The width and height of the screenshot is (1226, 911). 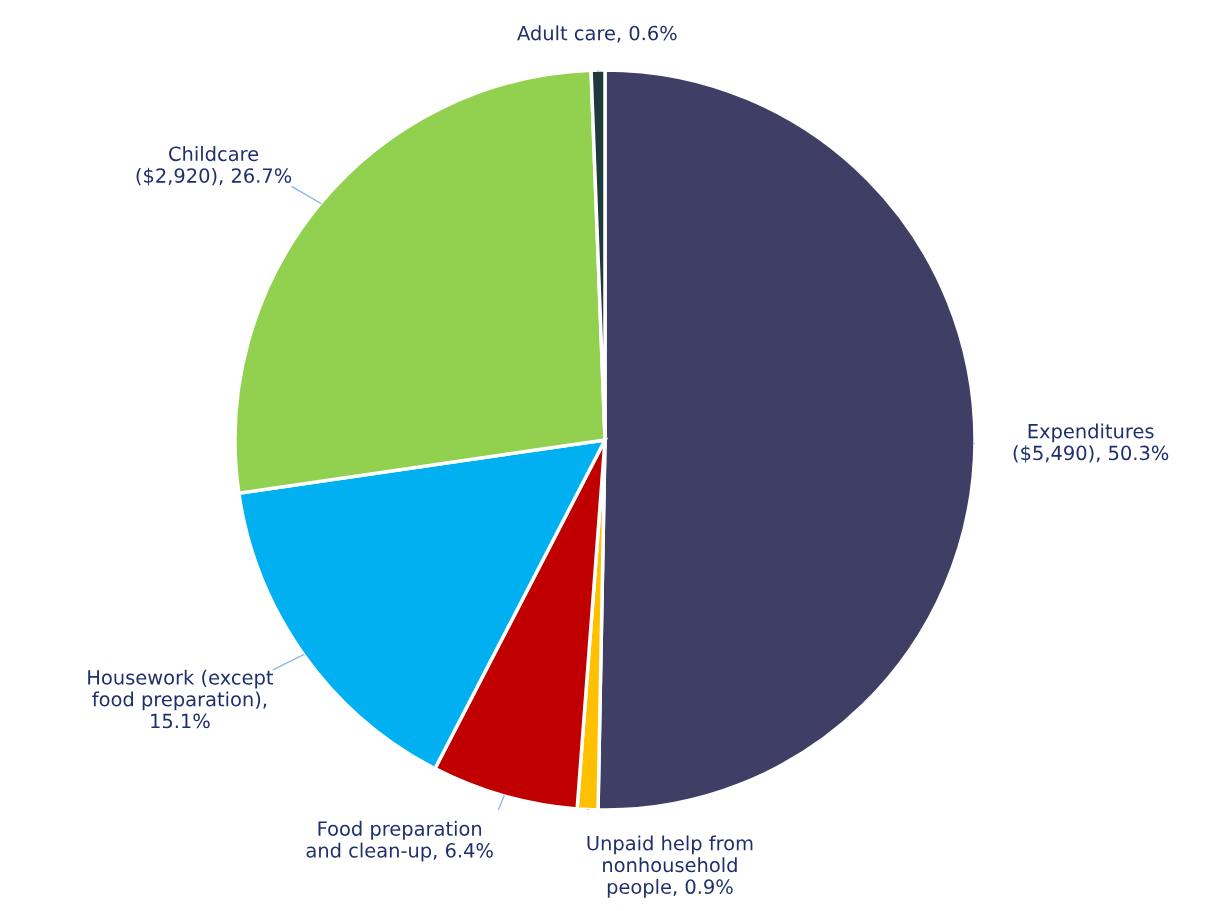 I want to click on slice-label: Housework (except food preparation), 15.1%, so click(x=181, y=699).